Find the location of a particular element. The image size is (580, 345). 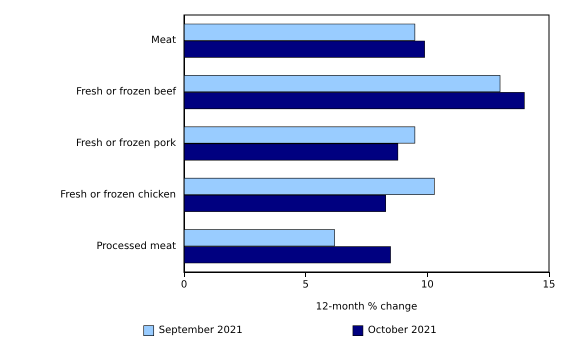

x-tick-label: 5 is located at coordinates (305, 285).